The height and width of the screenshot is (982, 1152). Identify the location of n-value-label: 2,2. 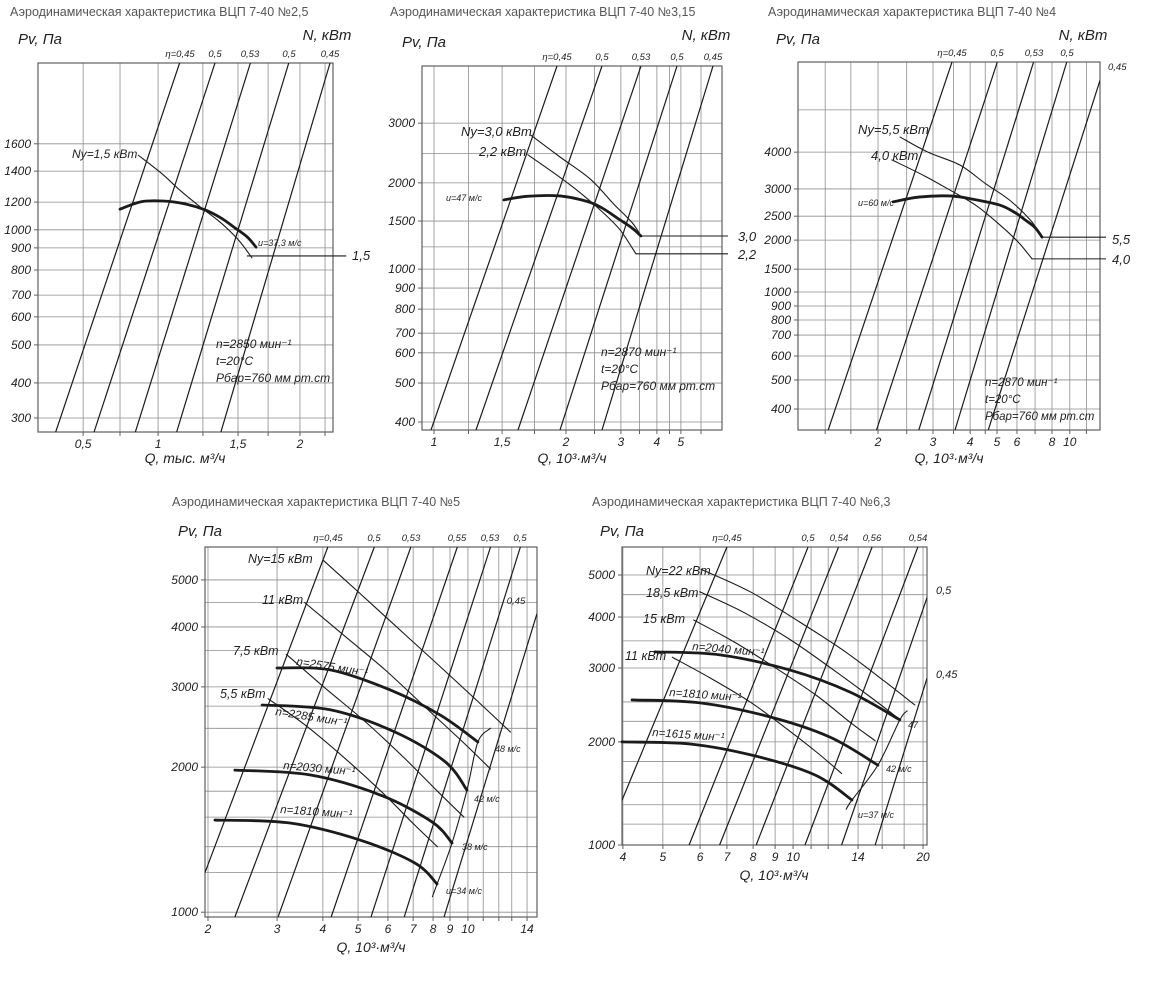
(747, 254).